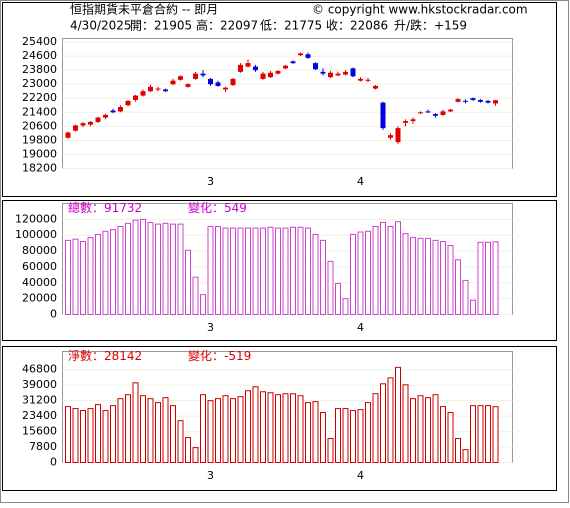 The width and height of the screenshot is (570, 508). I want to click on header-stat: 收：22086, so click(357, 26).